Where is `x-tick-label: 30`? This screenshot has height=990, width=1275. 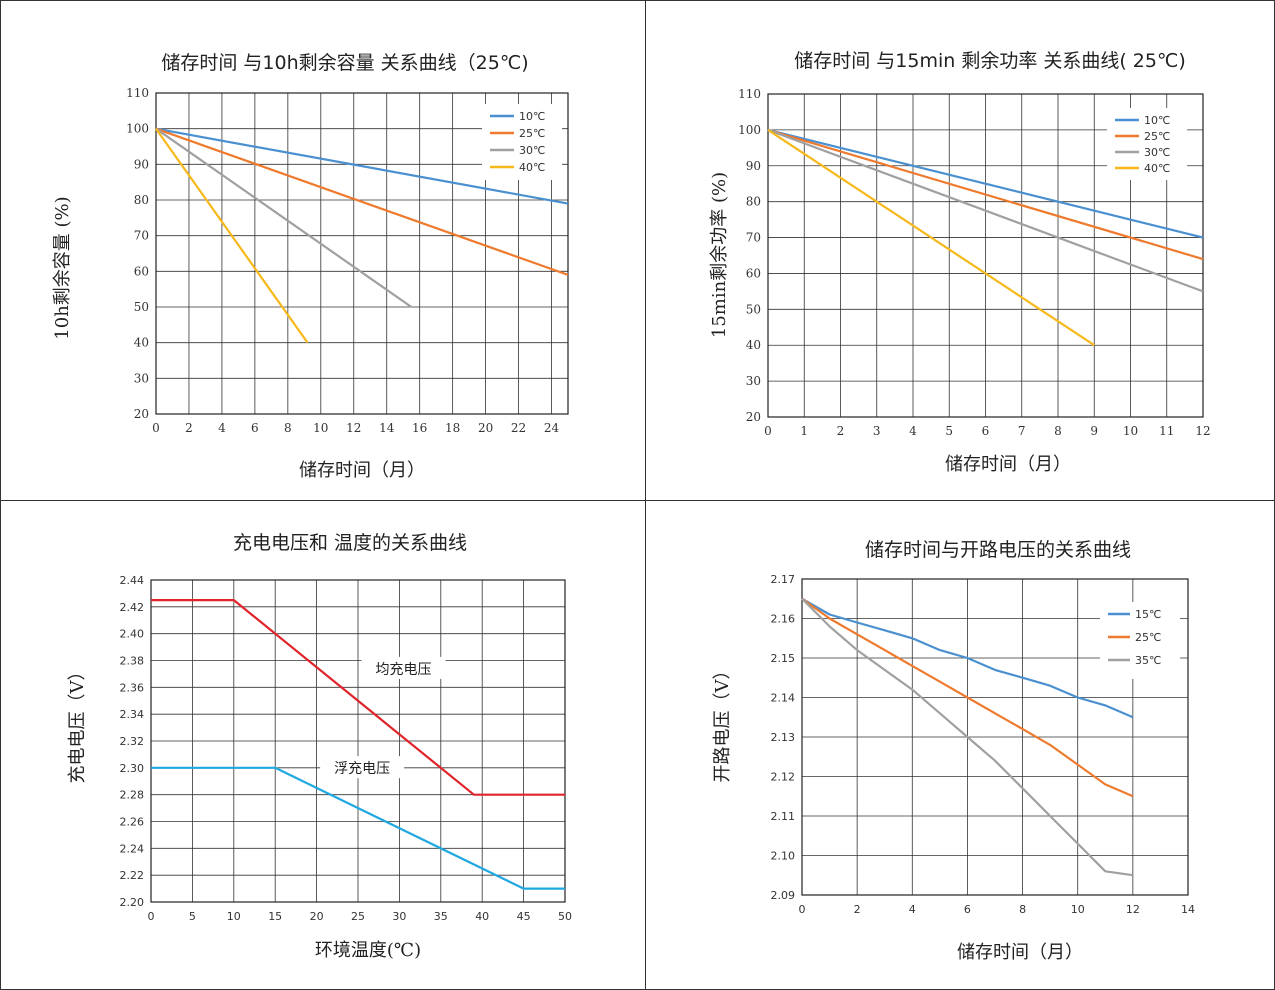
x-tick-label: 30 is located at coordinates (399, 916).